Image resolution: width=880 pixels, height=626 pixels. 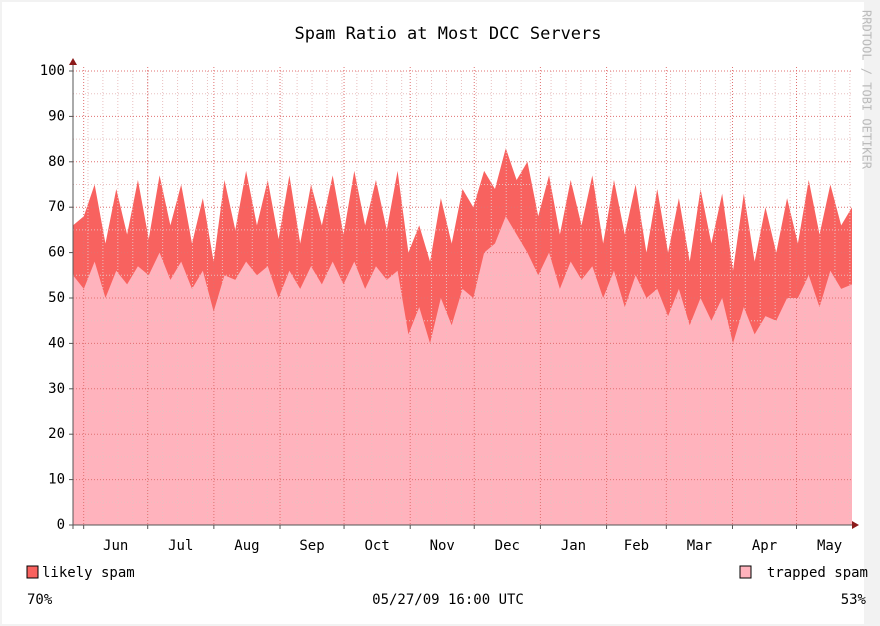 What do you see at coordinates (246, 546) in the screenshot?
I see `x-tick-label: Aug` at bounding box center [246, 546].